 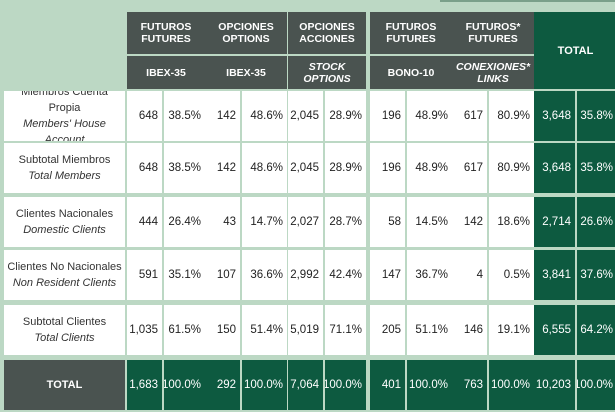 I want to click on group-title-en: OPTIONS, so click(x=246, y=39).